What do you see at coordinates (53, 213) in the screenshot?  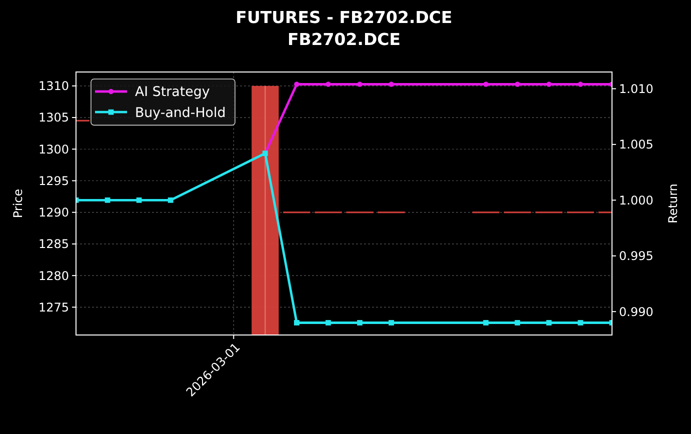 I see `y-tick-label: 1290` at bounding box center [53, 213].